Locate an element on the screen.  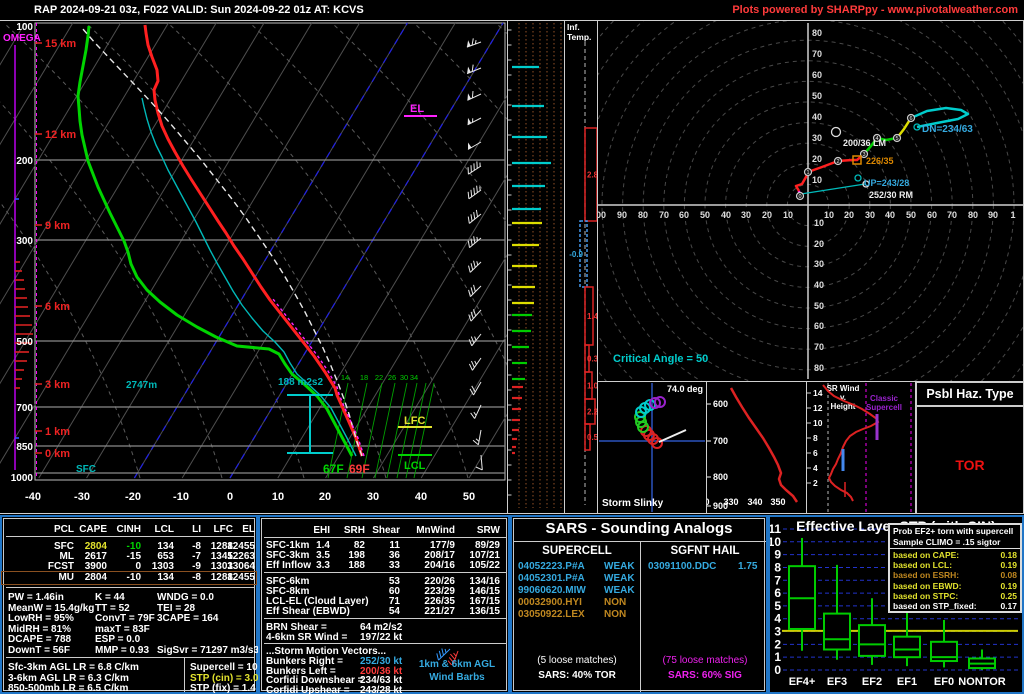
table-cell: CINH is located at coordinates (128, 529).